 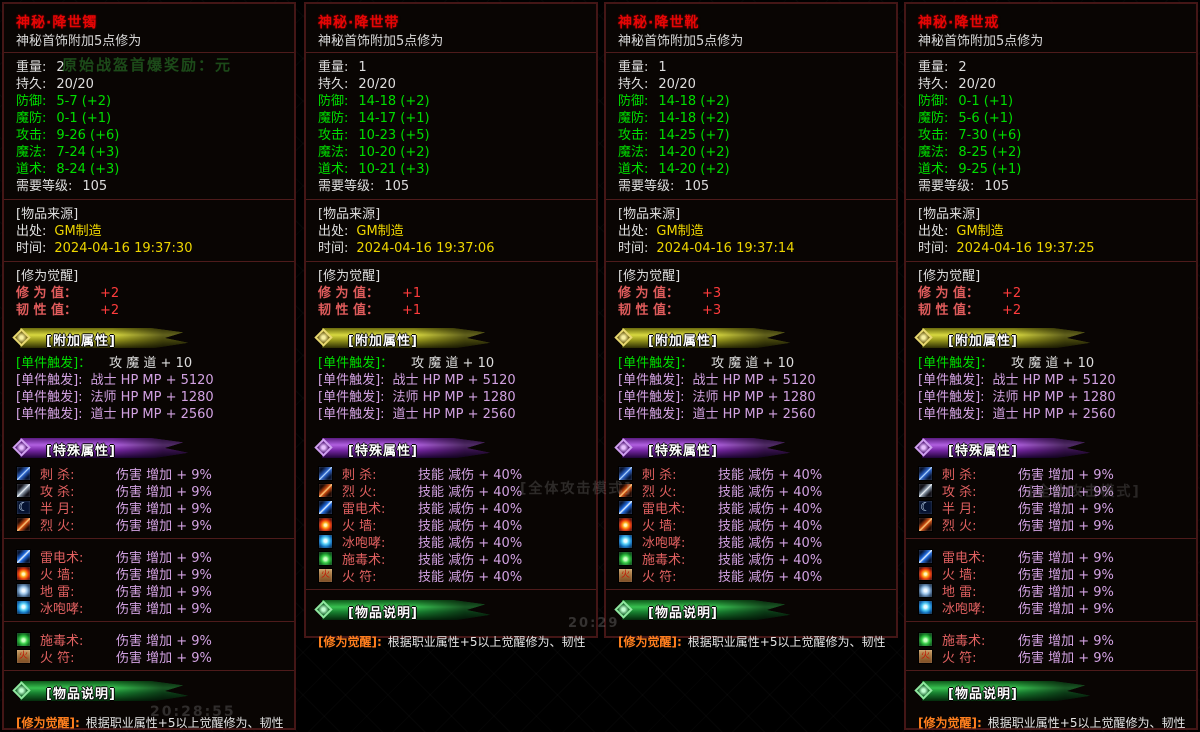 I want to click on xiuwei-value: +2, so click(x=110, y=293).